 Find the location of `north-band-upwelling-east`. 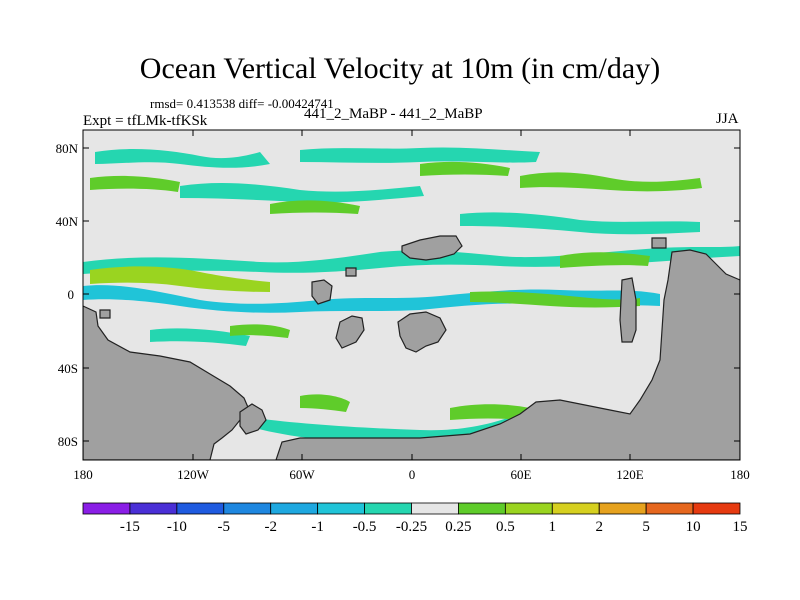

north-band-upwelling-east is located at coordinates (611, 182).